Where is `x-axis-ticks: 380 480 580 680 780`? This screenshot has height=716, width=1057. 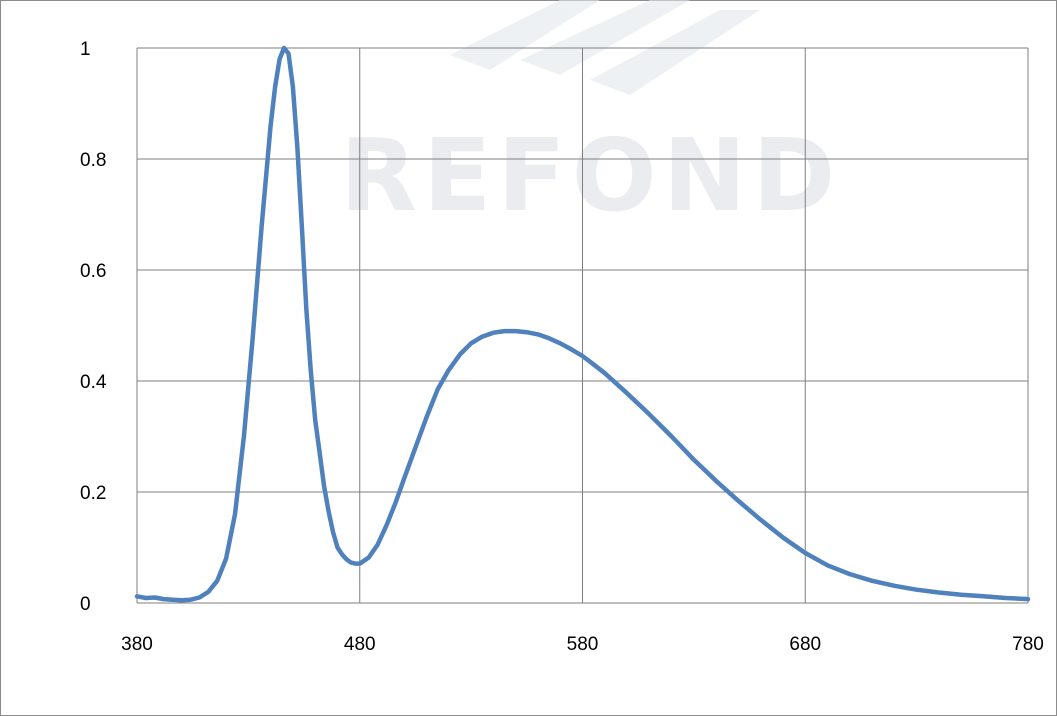 x-axis-ticks: 380 480 580 680 780 is located at coordinates (582, 644).